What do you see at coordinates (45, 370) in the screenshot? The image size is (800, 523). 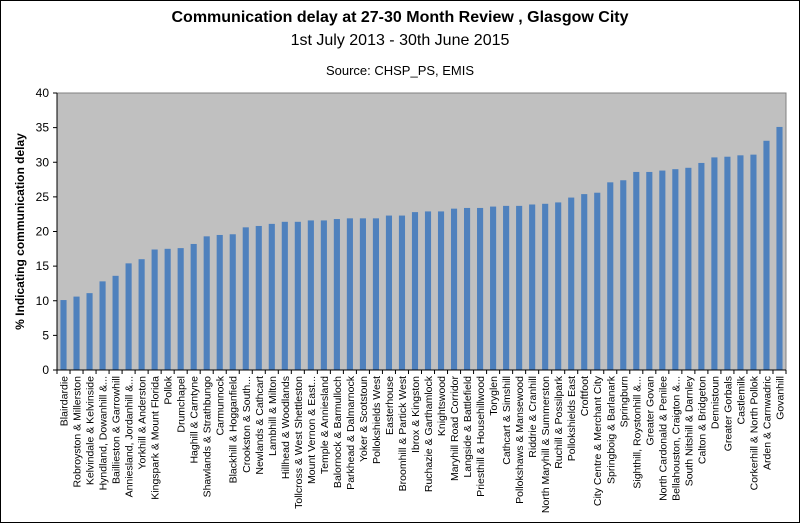 I see `y-tick-label: 0` at bounding box center [45, 370].